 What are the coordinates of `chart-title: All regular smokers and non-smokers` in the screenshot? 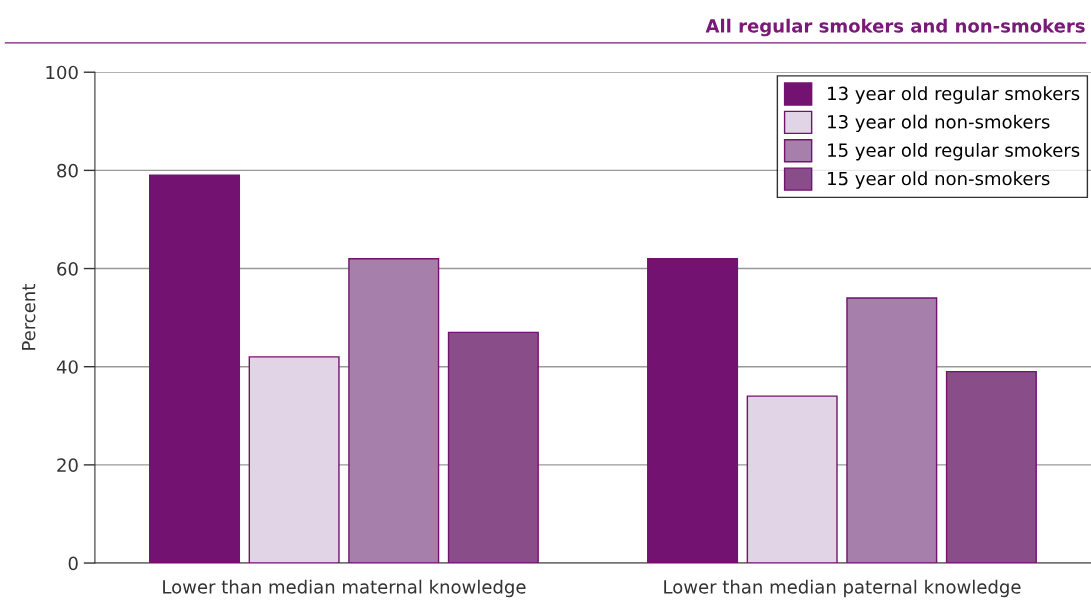 It's located at (895, 27).